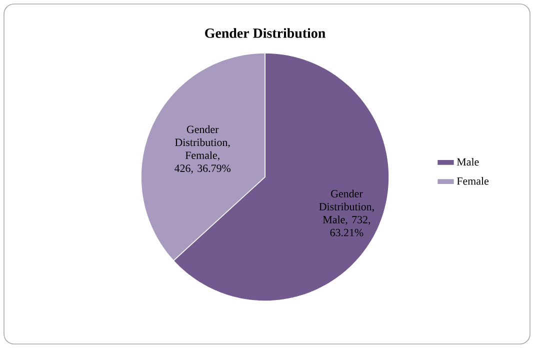  I want to click on chart-title: Gender Distribution, so click(265, 33).